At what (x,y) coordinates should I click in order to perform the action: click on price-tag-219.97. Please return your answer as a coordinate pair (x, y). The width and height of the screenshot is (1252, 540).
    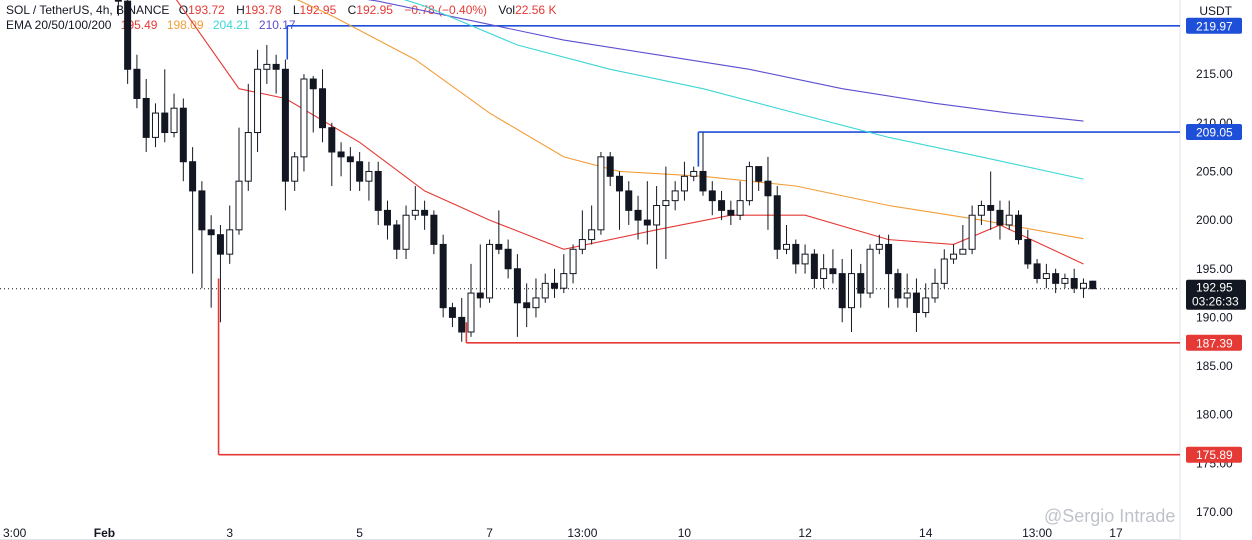
    Looking at the image, I should click on (1214, 25).